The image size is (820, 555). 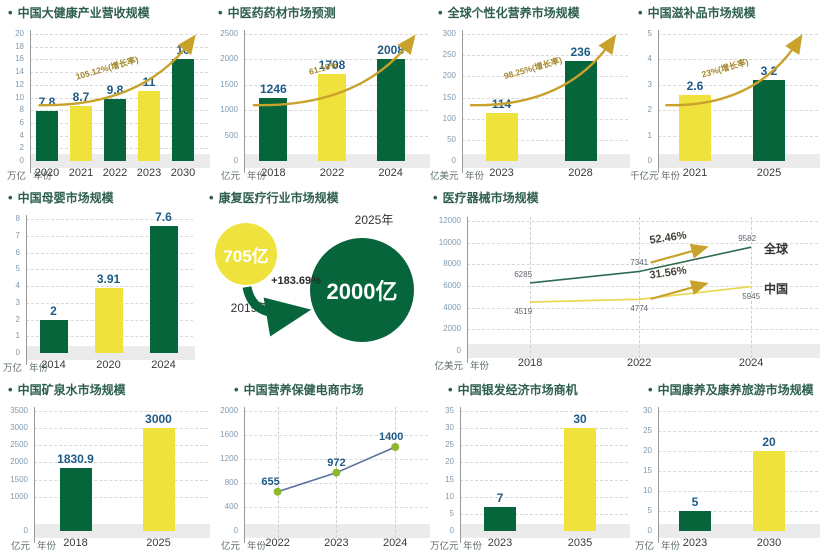 I want to click on y-tick-label: 30, so click(x=449, y=428).